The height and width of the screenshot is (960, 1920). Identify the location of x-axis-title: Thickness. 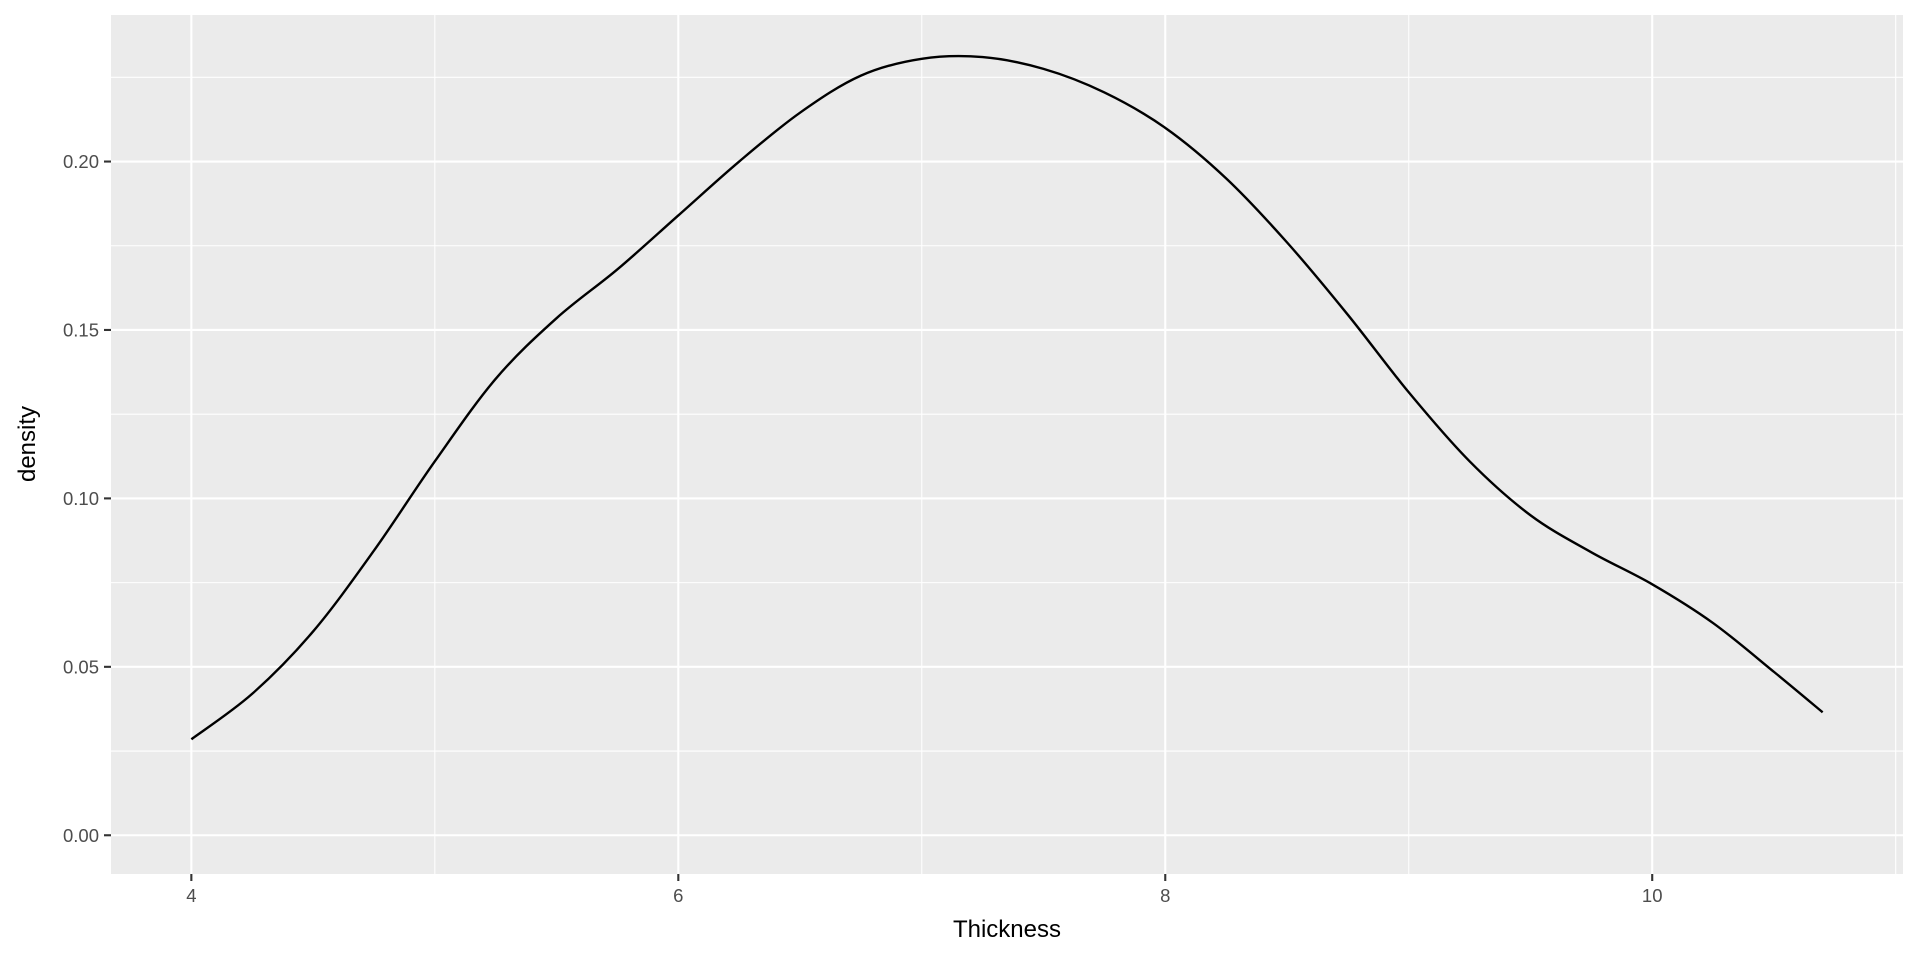
(1007, 929).